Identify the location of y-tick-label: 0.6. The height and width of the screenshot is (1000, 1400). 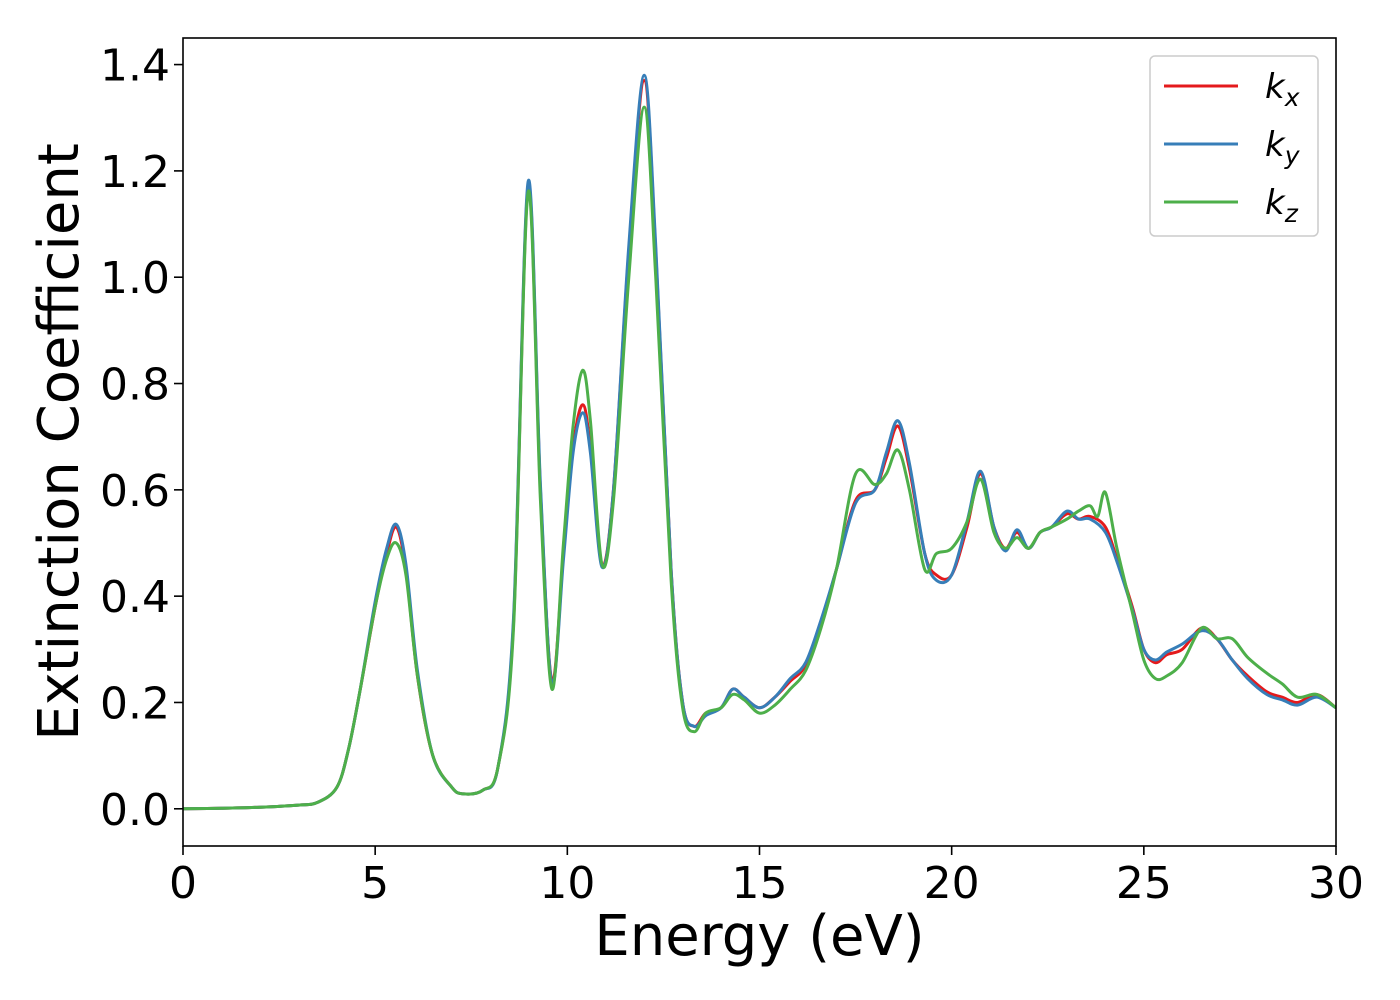
(135, 491).